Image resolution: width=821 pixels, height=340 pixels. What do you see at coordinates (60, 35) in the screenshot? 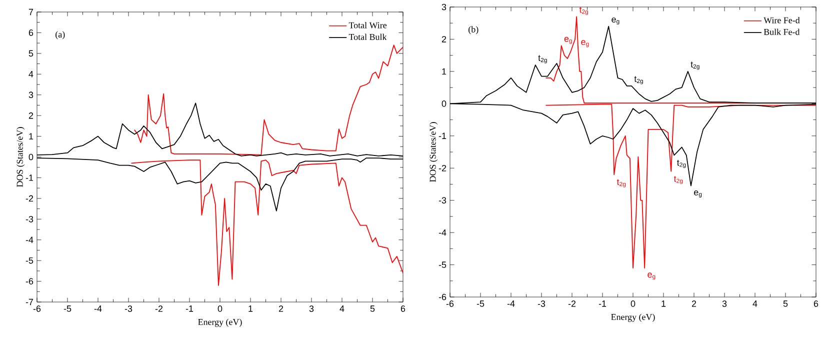
I see `text: (a)` at bounding box center [60, 35].